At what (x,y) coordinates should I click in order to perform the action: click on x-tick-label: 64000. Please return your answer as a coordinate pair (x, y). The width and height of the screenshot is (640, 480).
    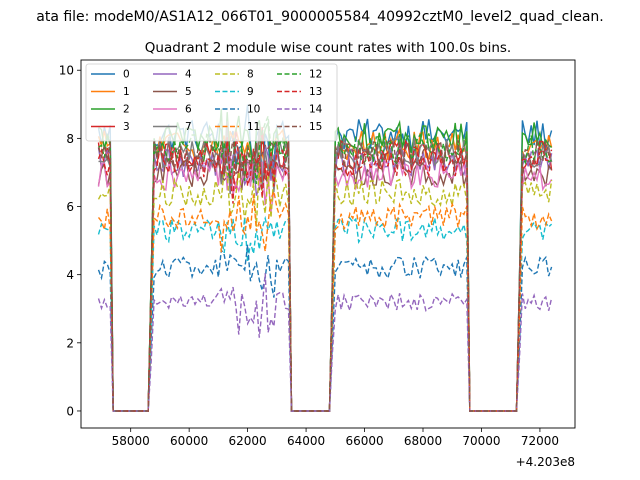
    Looking at the image, I should click on (306, 441).